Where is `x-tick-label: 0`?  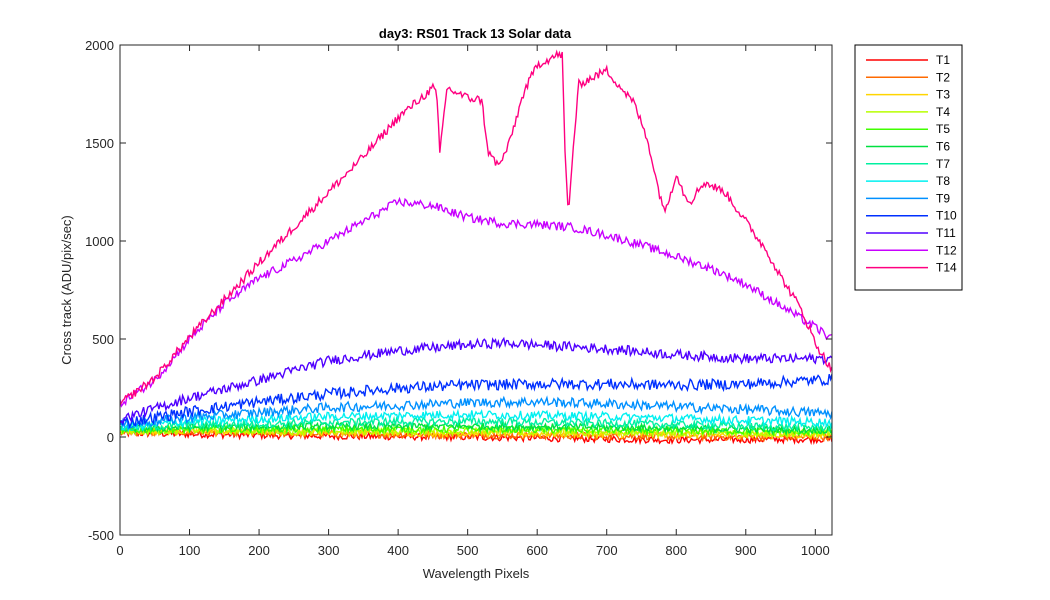
x-tick-label: 0 is located at coordinates (119, 550).